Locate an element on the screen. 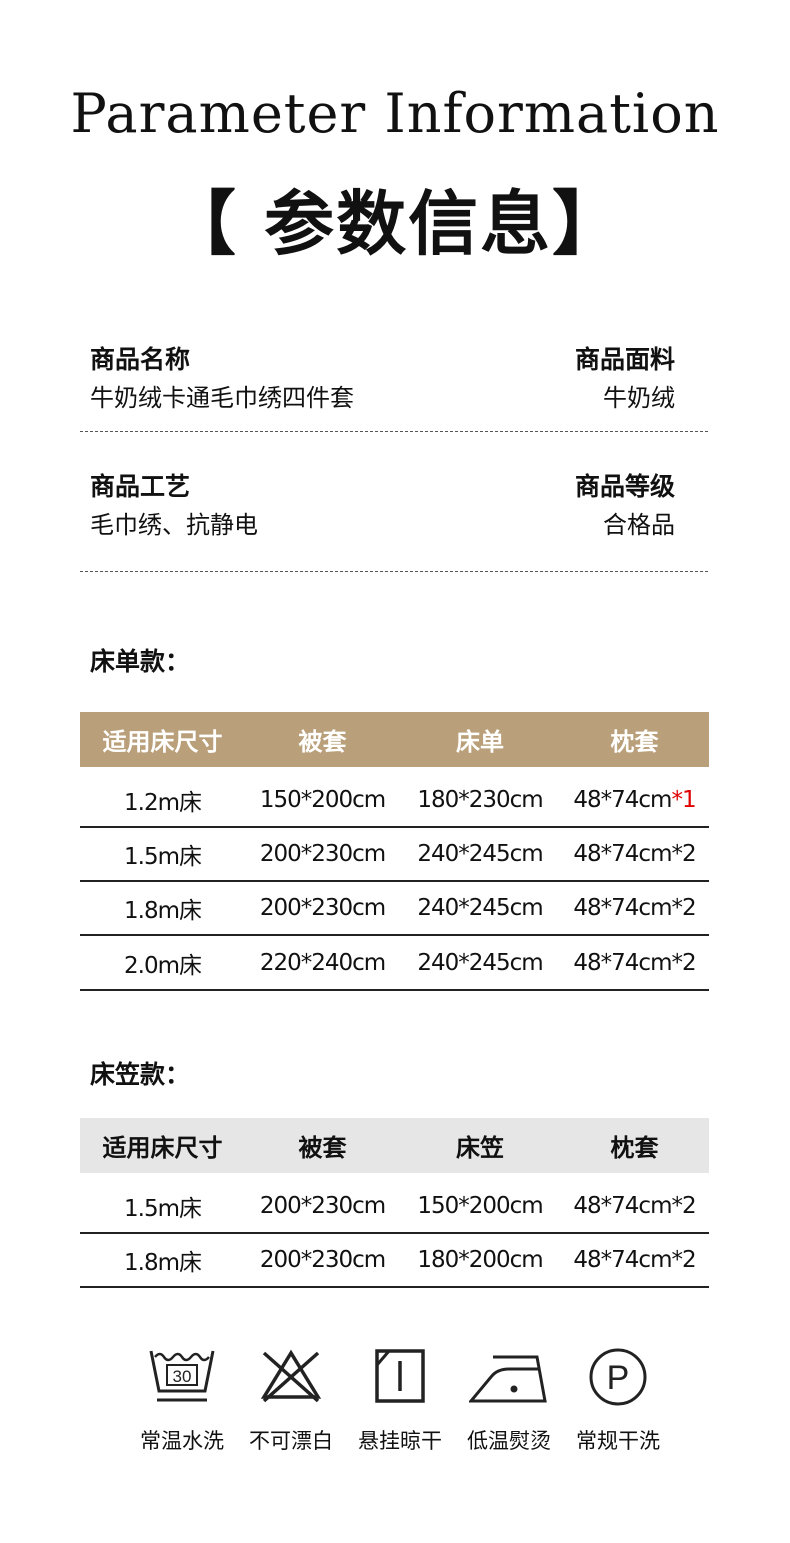  cell-quantity: *1 is located at coordinates (683, 800).